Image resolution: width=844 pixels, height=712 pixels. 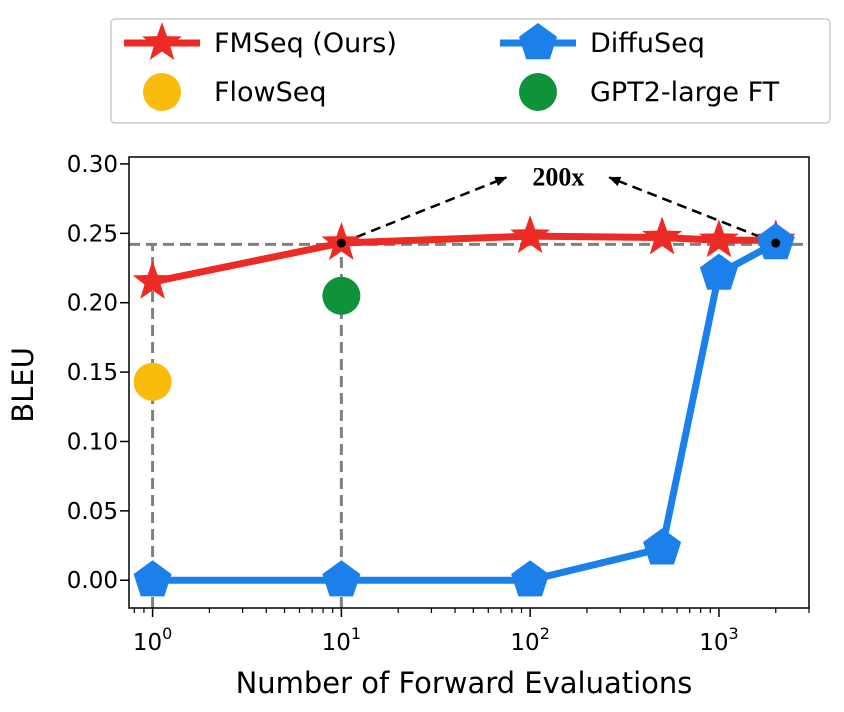 I want to click on legend-item-diffuseq: DiffuSeq, so click(x=602, y=41).